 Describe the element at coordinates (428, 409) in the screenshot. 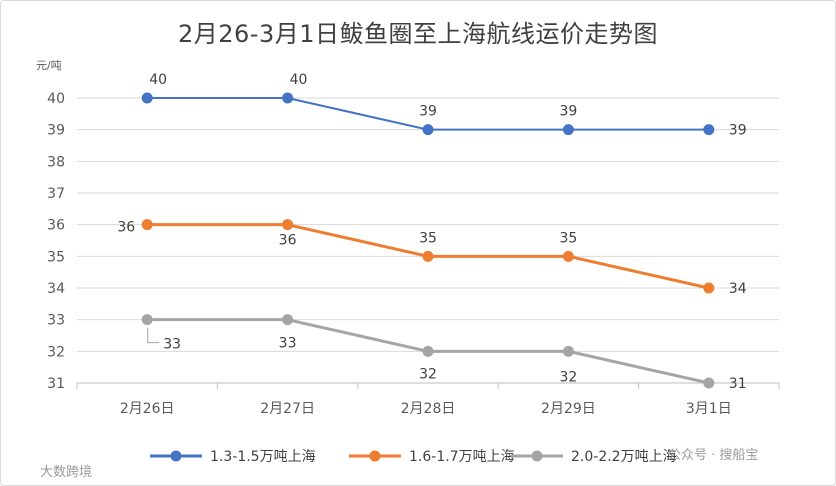

I see `x-tick-label: 2月28日` at that location.